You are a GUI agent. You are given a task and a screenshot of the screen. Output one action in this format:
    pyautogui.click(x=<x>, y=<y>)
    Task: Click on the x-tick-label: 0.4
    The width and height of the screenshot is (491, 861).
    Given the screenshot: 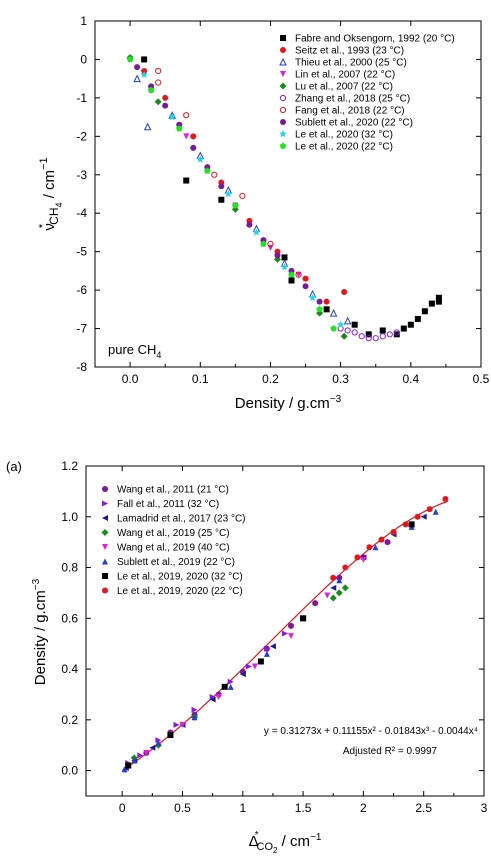 What is the action you would take?
    pyautogui.click(x=410, y=379)
    